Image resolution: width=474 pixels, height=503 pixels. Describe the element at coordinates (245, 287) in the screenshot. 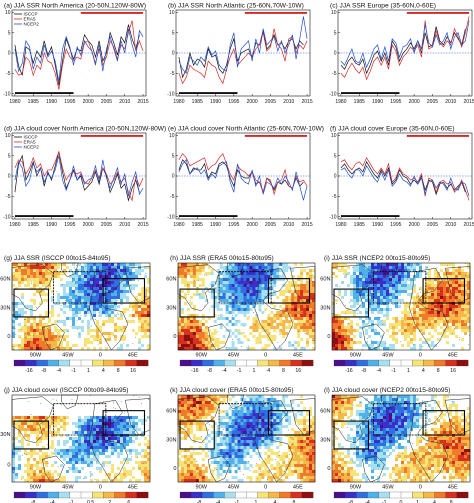

I see `region-box-north-atlantic` at that location.